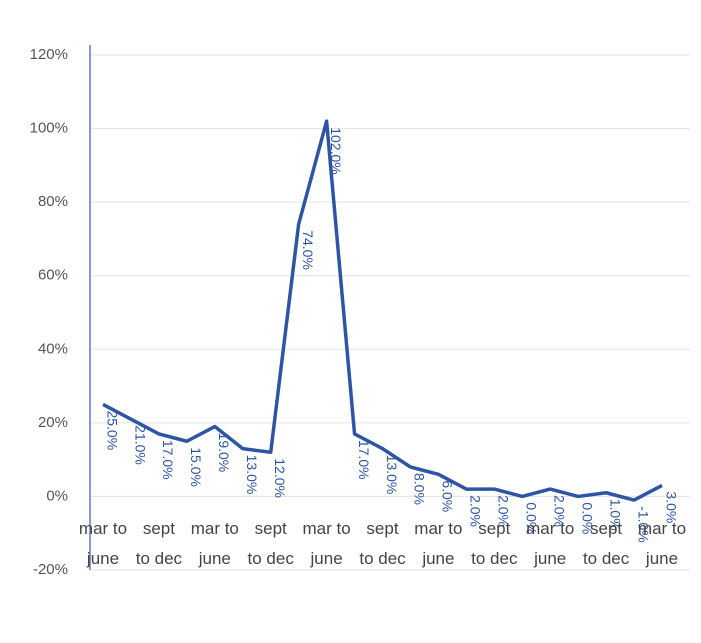 This screenshot has height=643, width=701. I want to click on data-label: 3.0%, so click(671, 507).